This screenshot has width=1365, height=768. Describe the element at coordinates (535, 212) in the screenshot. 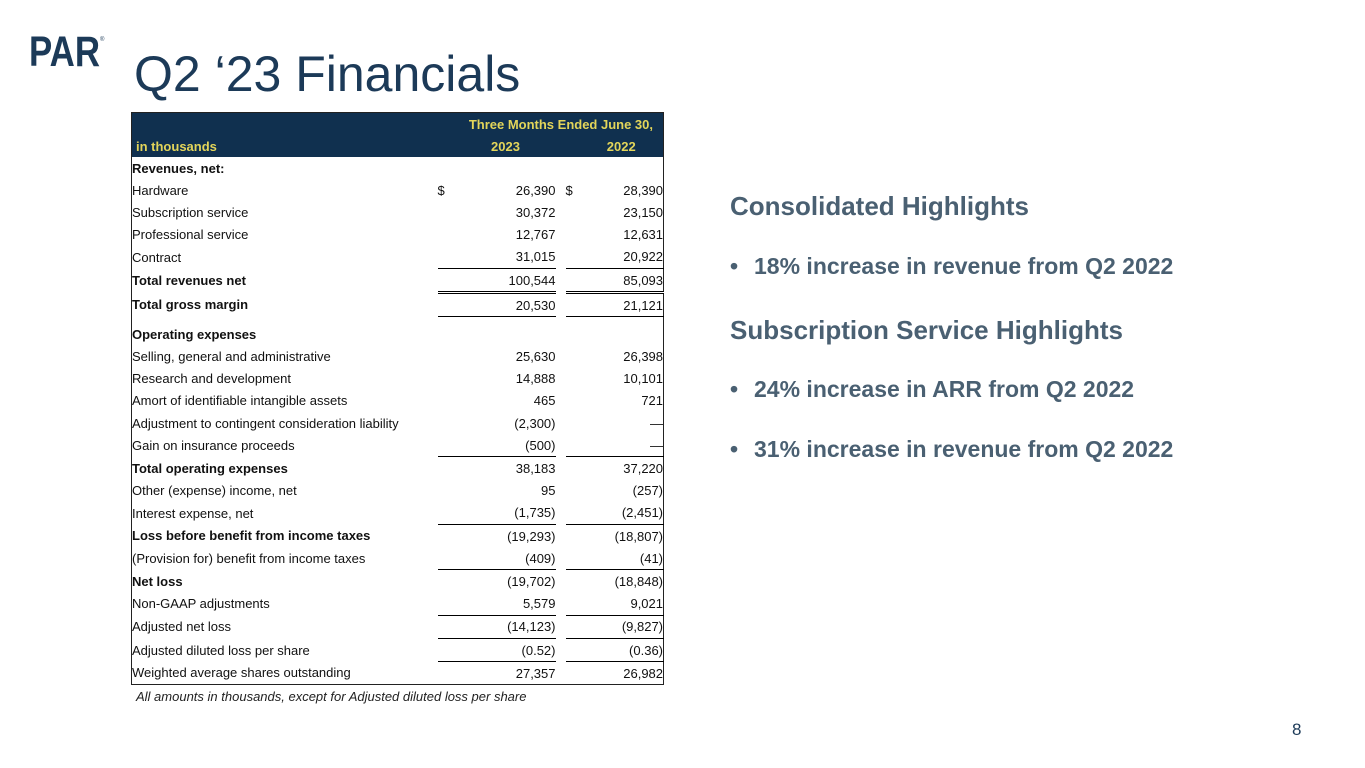

I see `value-2023: 30,372` at that location.